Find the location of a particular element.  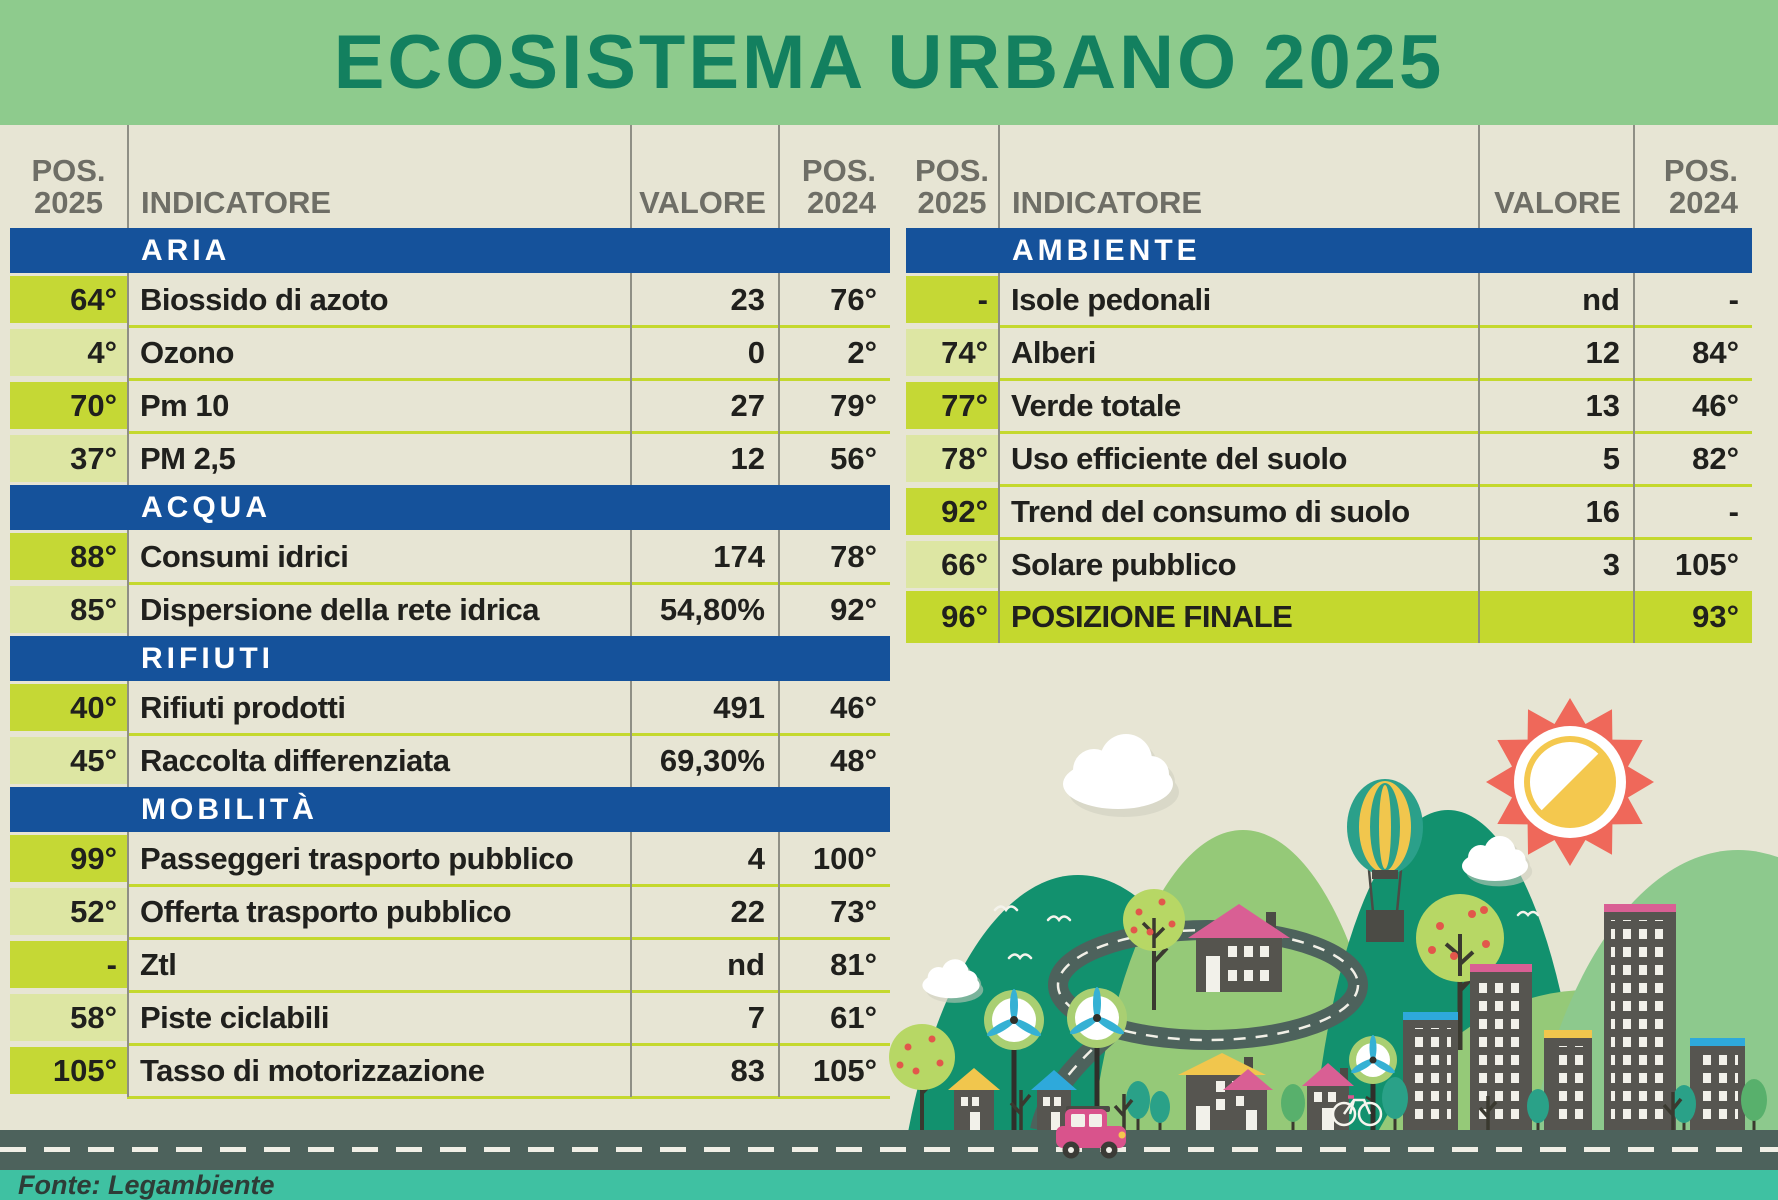

indicator-cell: Rifiuti prodotti is located at coordinates (243, 707).